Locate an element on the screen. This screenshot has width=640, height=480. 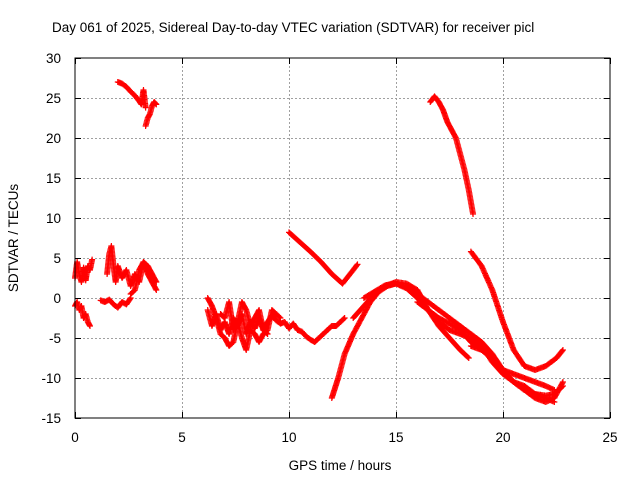
series-track-q is located at coordinates (516, 310).